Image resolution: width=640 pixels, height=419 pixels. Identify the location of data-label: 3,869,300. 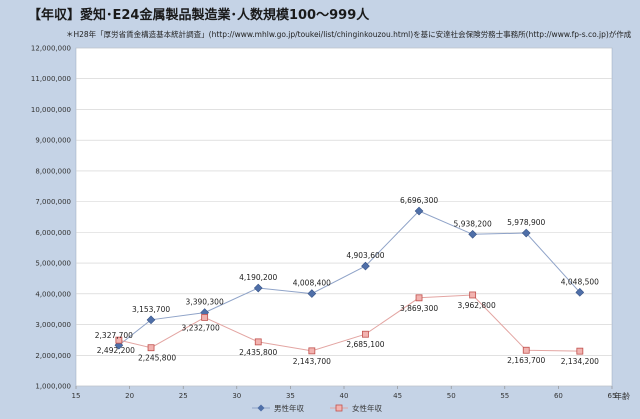
(419, 308).